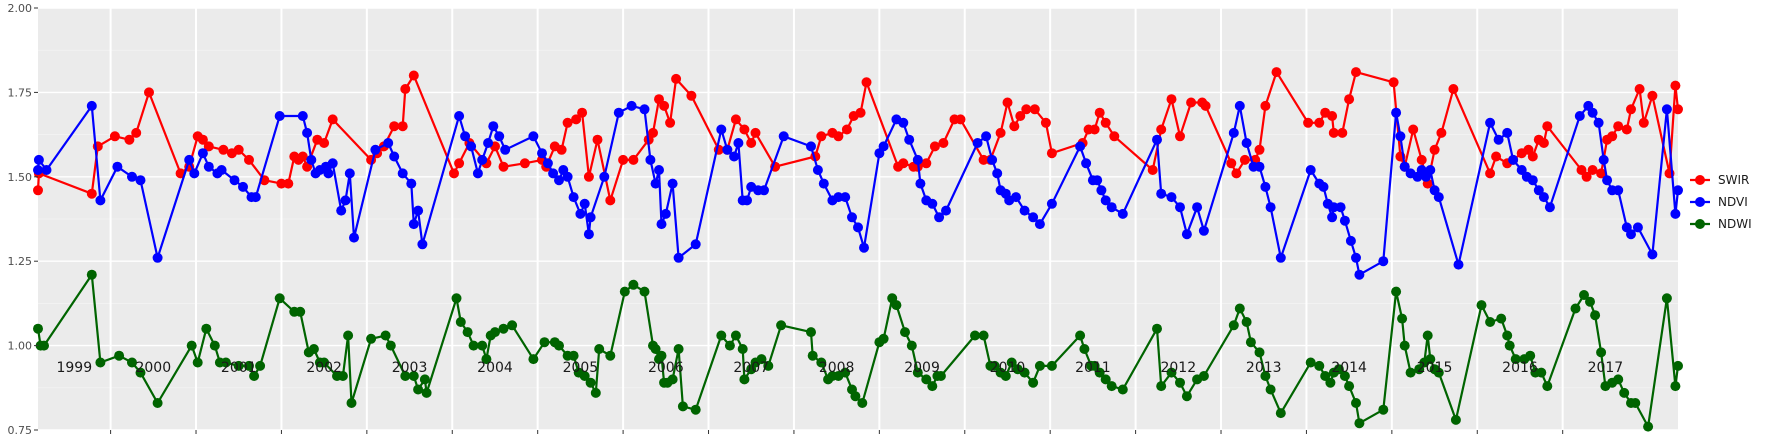 The height and width of the screenshot is (442, 1773). What do you see at coordinates (1435, 368) in the screenshot?
I see `year-label: 2015` at bounding box center [1435, 368].